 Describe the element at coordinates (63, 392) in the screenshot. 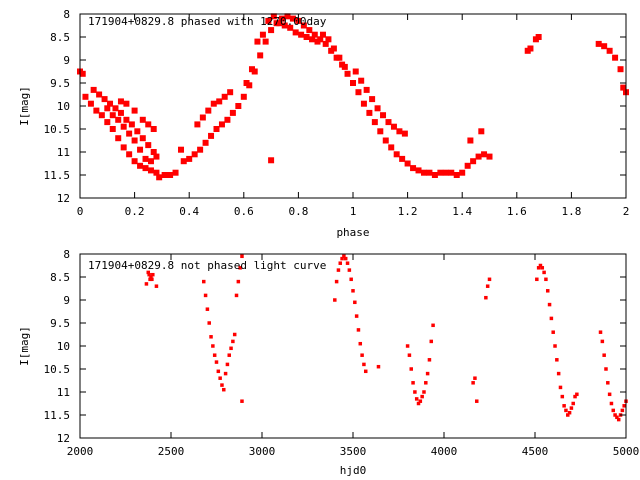

I see `y-tick-label: 11` at that location.